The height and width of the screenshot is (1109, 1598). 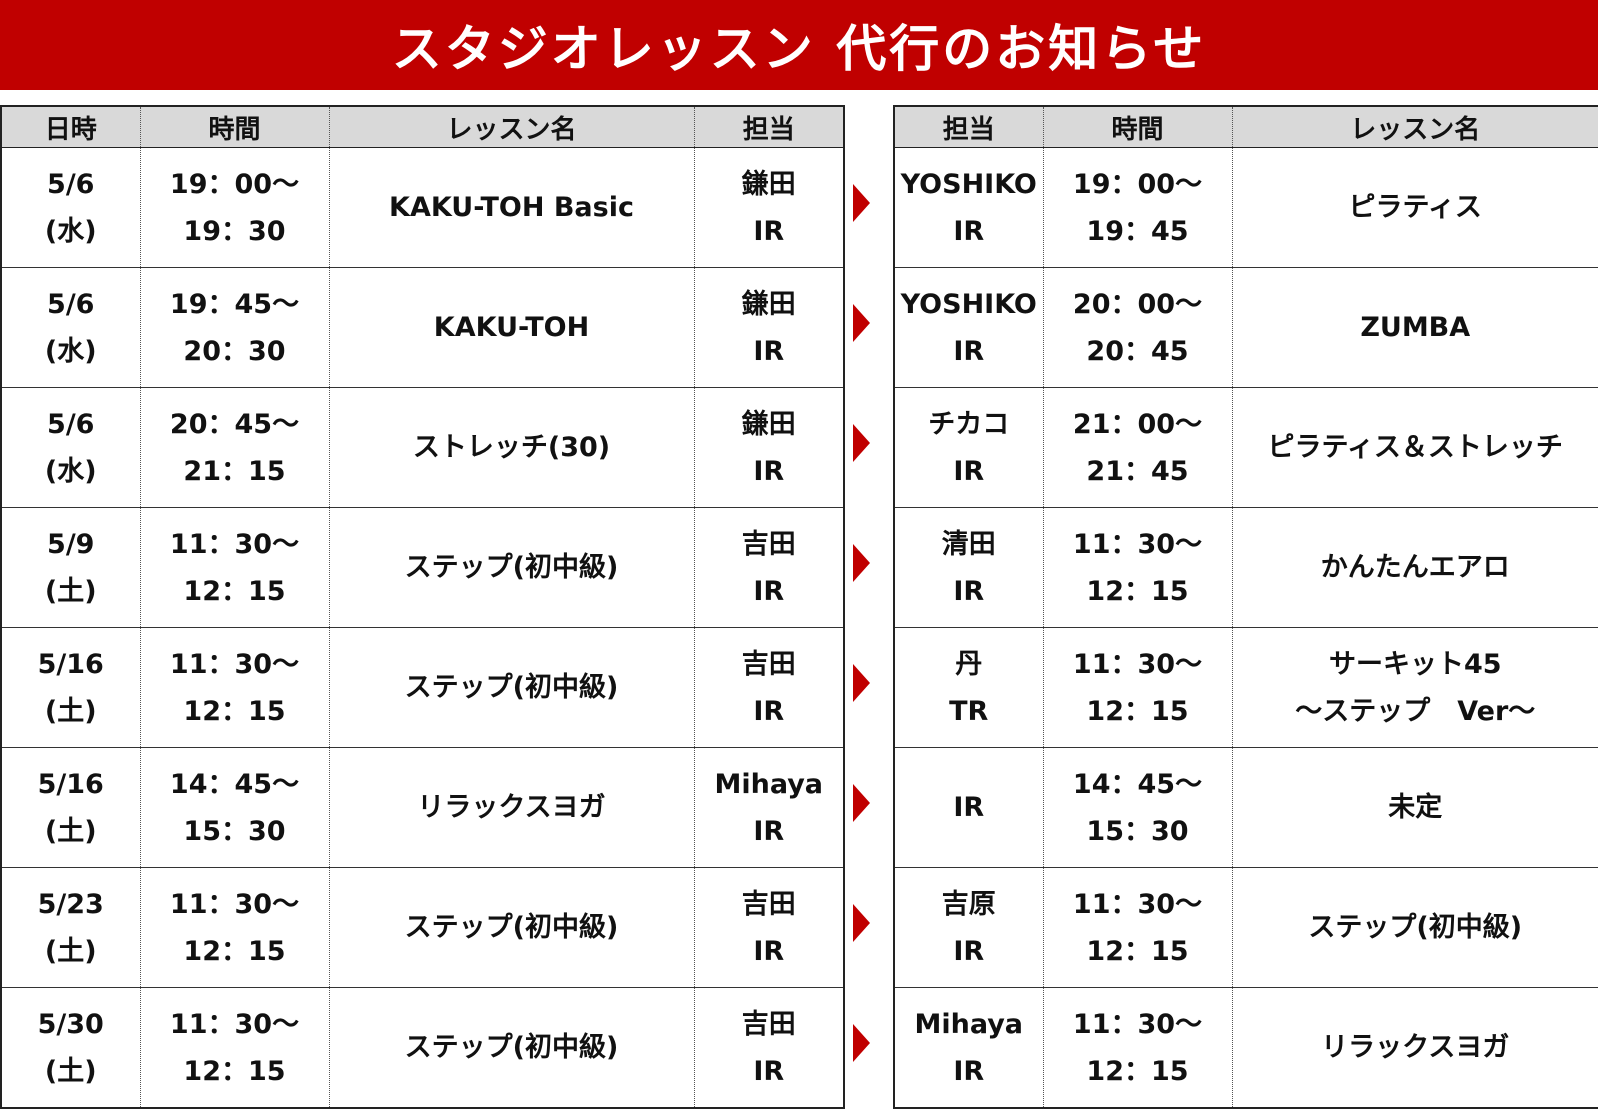 I want to click on lesson-cell: ピラティス＆ストレッチ, so click(x=1415, y=448).